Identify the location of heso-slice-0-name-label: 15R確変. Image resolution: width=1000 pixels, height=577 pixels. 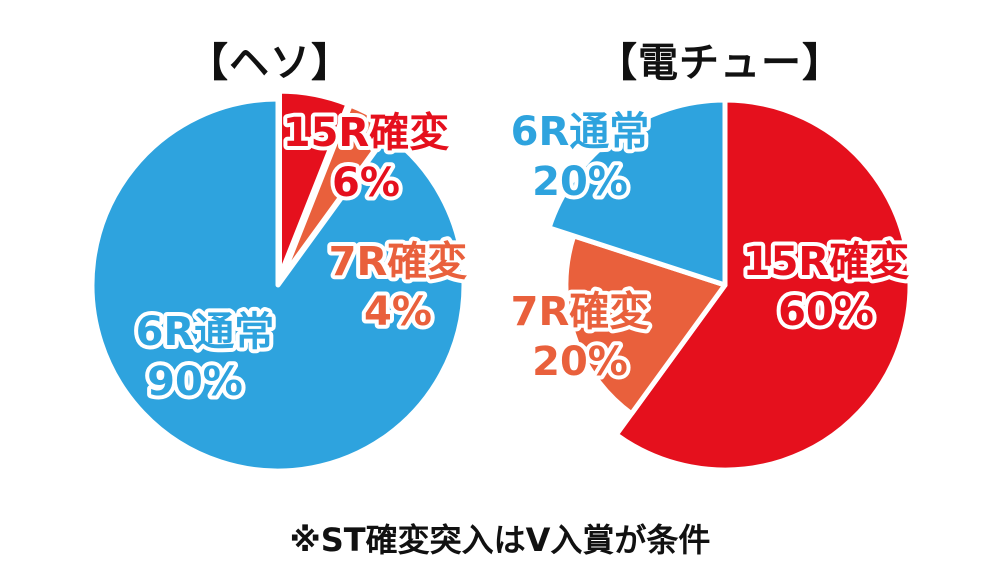
(366, 133).